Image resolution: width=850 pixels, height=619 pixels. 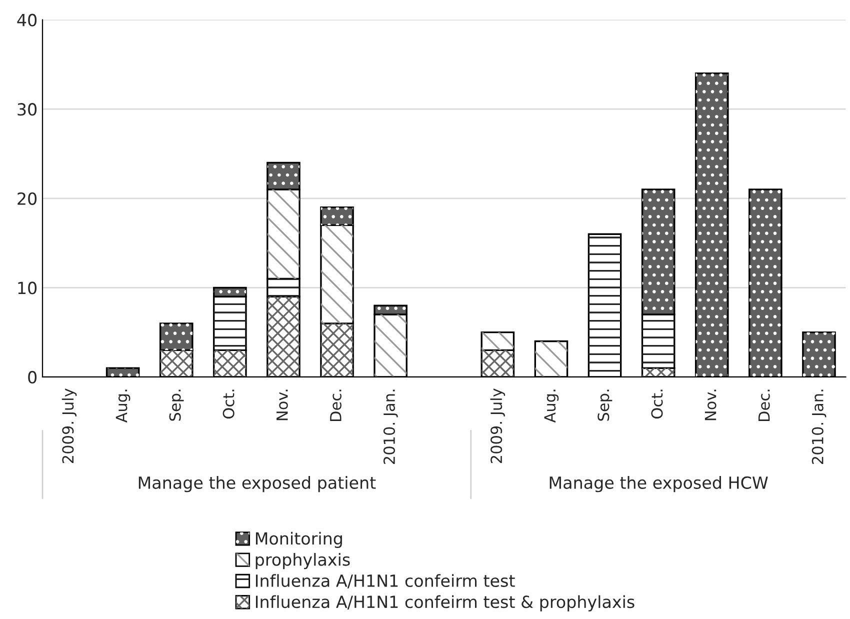 I want to click on y-tick-label: 40, so click(x=27, y=20).